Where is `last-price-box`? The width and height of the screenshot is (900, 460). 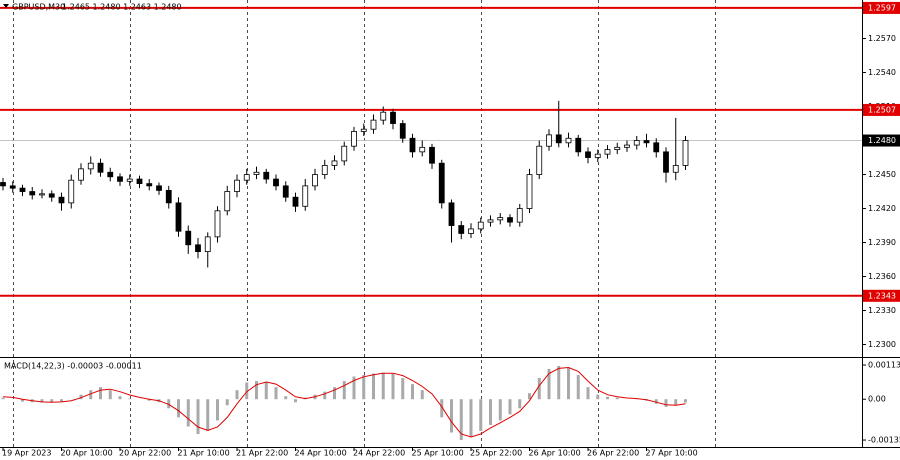
last-price-box is located at coordinates (881, 140).